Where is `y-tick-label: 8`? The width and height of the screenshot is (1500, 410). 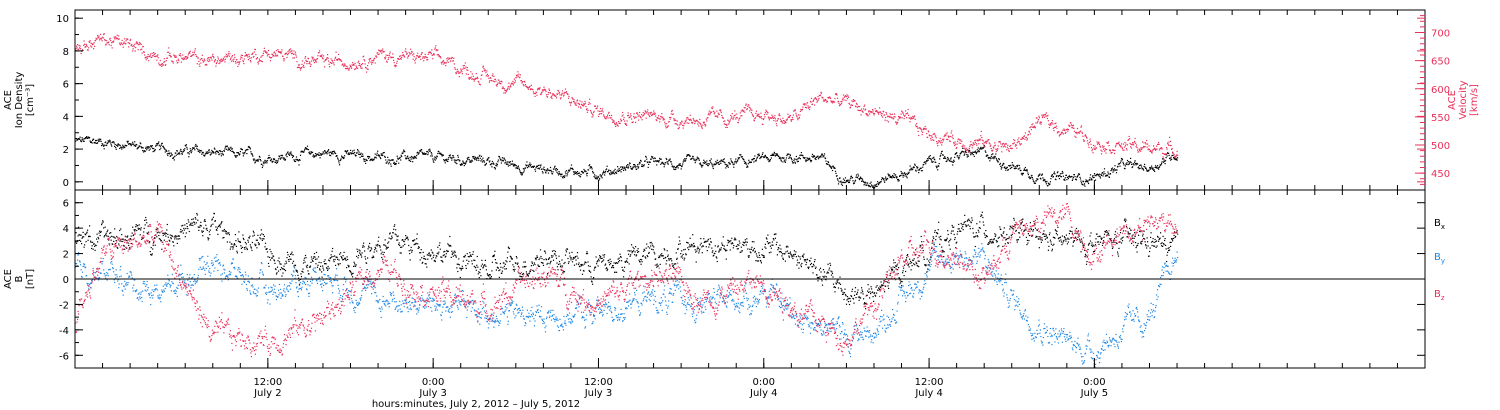
y-tick-label: 8 is located at coordinates (66, 52).